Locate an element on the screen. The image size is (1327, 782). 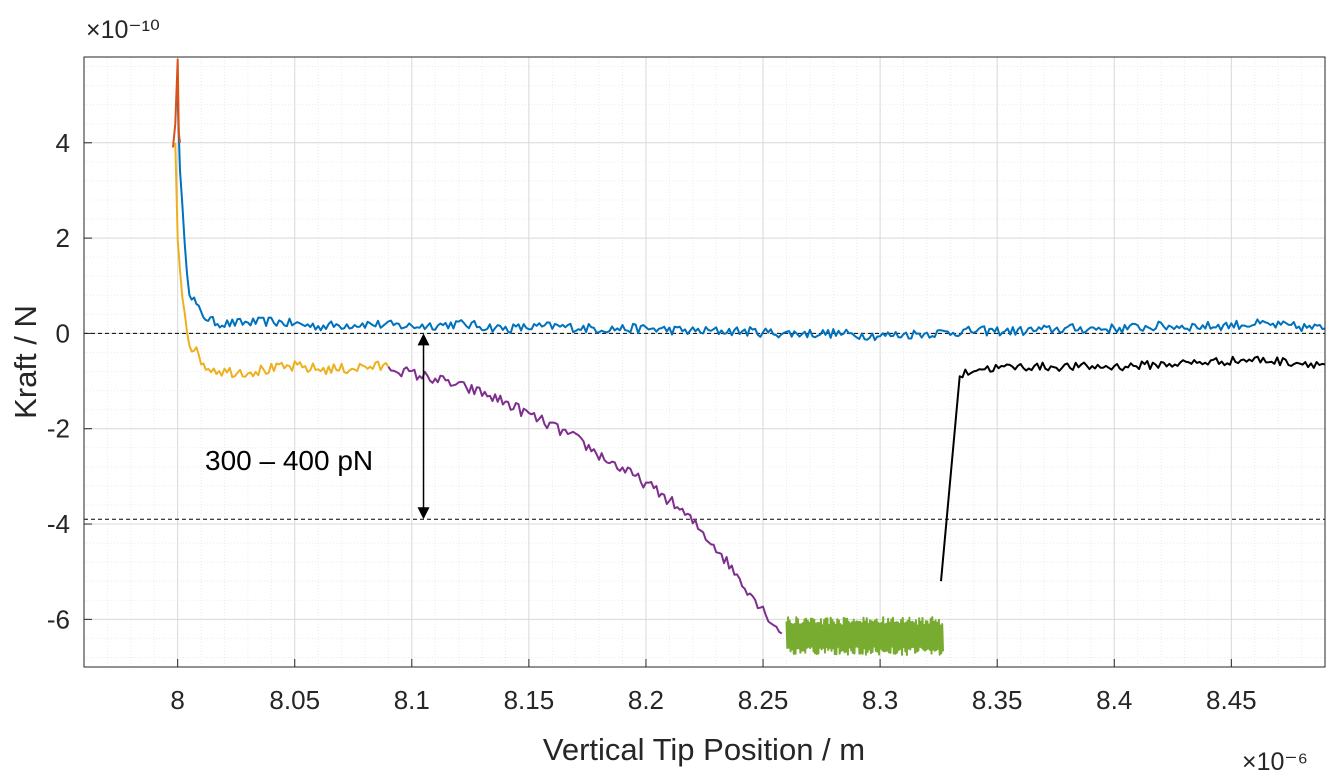
annotation-label: 300 – 400 pN is located at coordinates (289, 460).